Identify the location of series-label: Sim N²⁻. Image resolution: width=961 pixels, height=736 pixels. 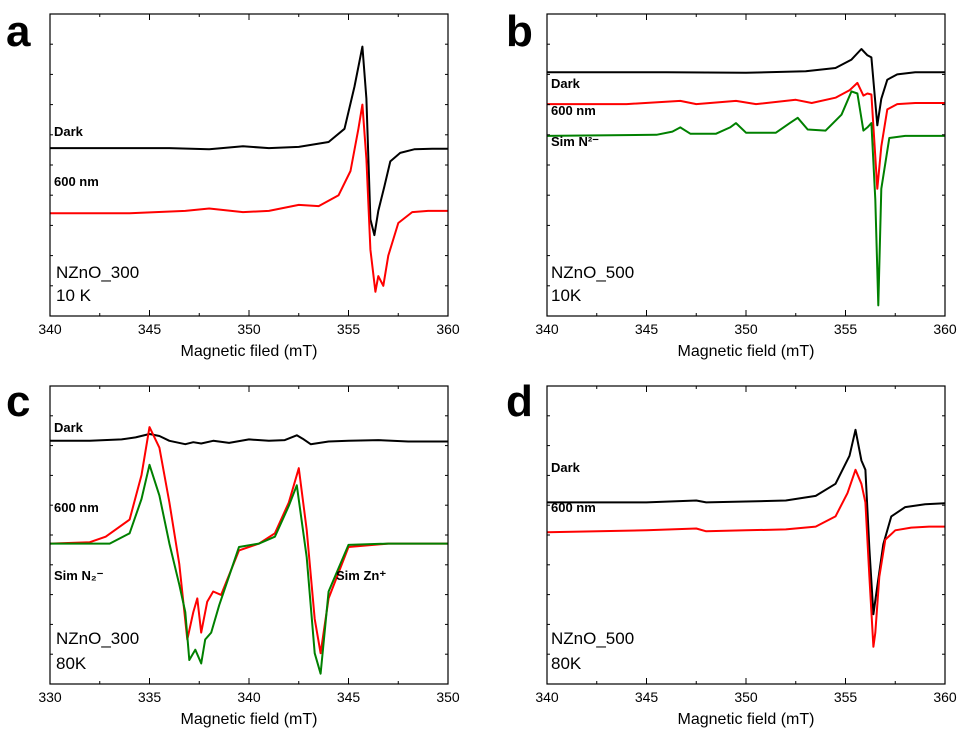
(575, 141).